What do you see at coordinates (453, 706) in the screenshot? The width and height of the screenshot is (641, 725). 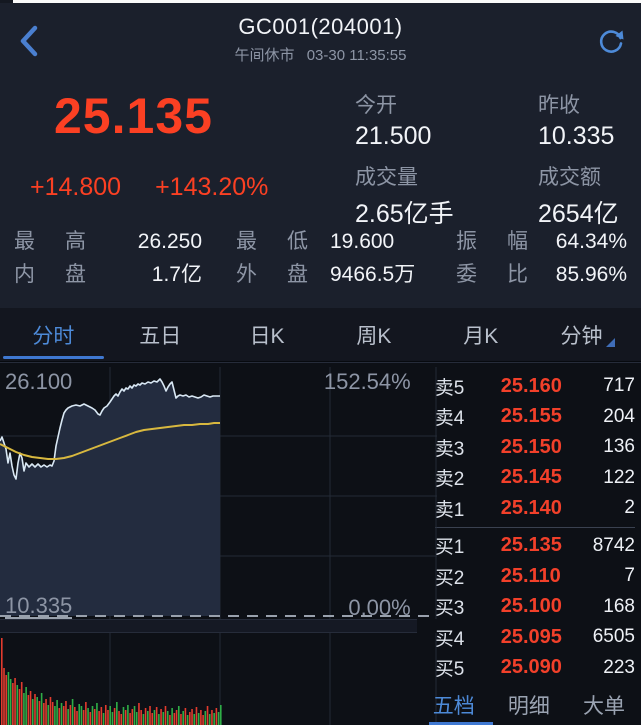 I see `book-tab-五档: 五档` at bounding box center [453, 706].